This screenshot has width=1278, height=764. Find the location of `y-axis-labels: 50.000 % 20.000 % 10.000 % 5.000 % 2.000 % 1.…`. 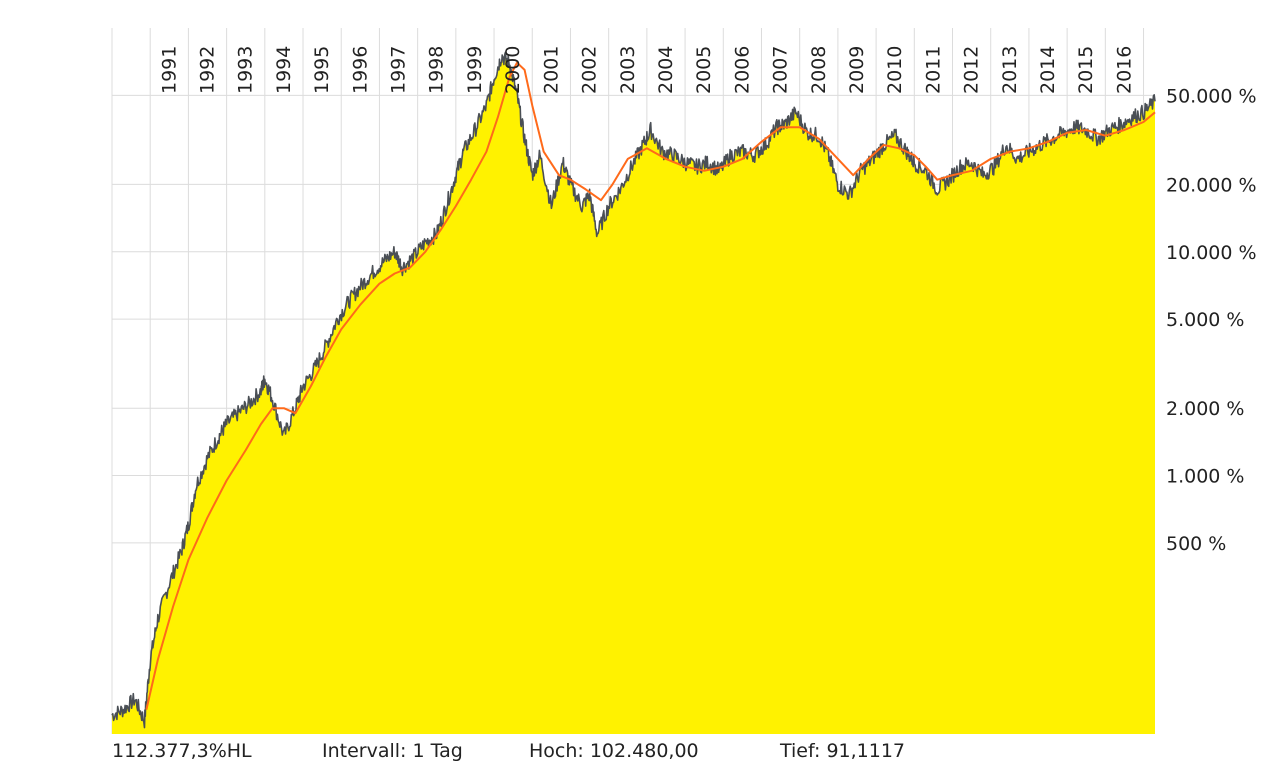

y-axis-labels: 50.000 % 20.000 % 10.000 % 5.000 % 2.000 % 1.… is located at coordinates (1211, 320).